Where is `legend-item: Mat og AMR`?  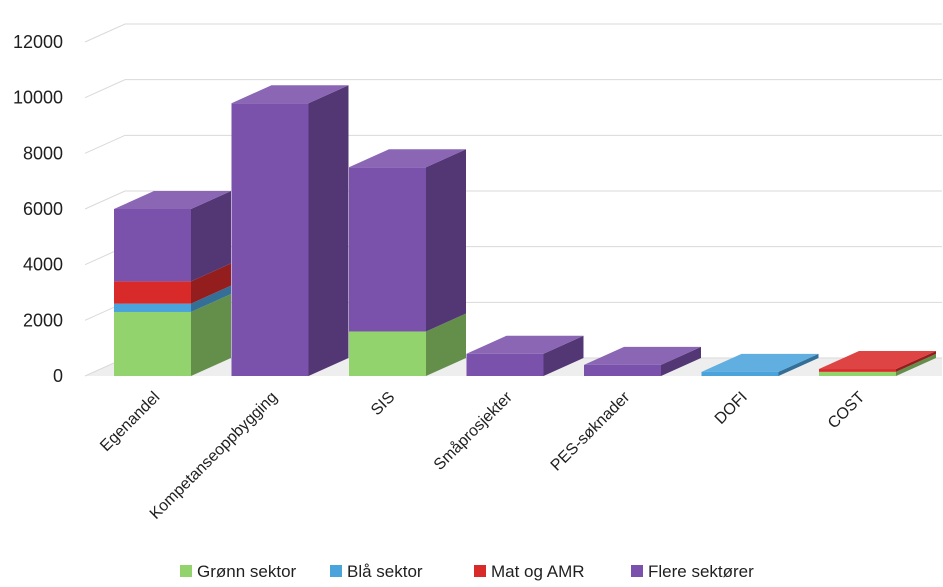 legend-item: Mat og AMR is located at coordinates (529, 571).